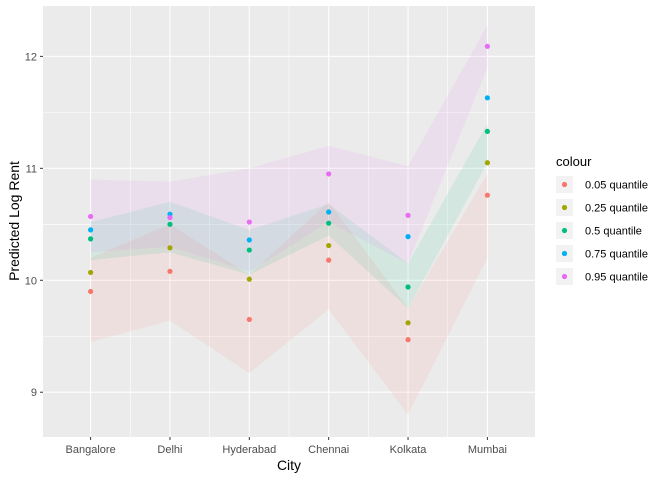 This screenshot has height=480, width=672. What do you see at coordinates (249, 450) in the screenshot?
I see `x-tick-label: Hyderabad` at bounding box center [249, 450].